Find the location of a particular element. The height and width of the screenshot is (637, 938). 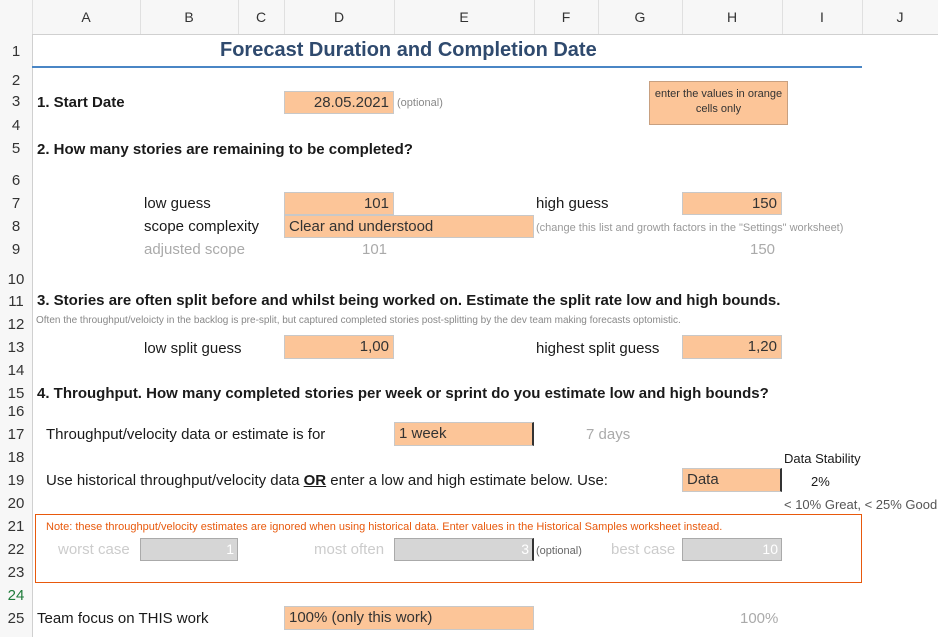

row-number: 6 is located at coordinates (16, 180).